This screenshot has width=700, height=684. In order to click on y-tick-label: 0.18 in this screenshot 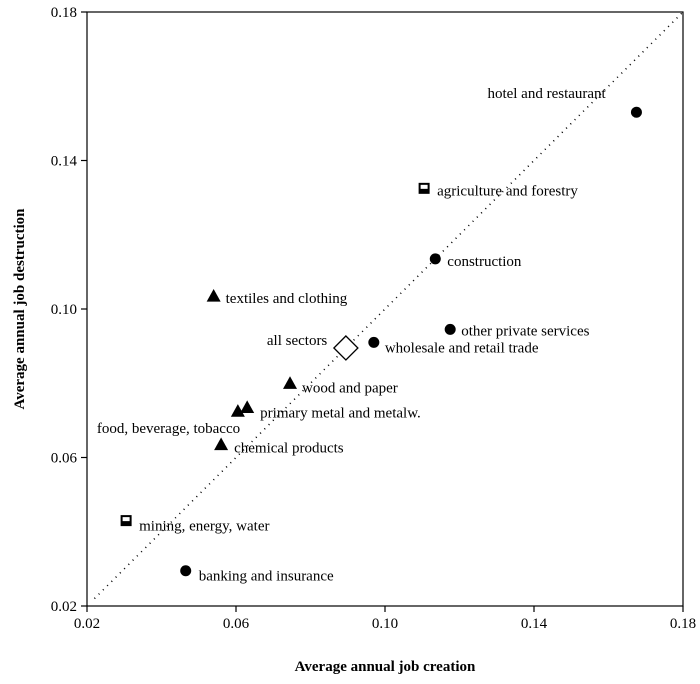, I will do `click(64, 13)`.